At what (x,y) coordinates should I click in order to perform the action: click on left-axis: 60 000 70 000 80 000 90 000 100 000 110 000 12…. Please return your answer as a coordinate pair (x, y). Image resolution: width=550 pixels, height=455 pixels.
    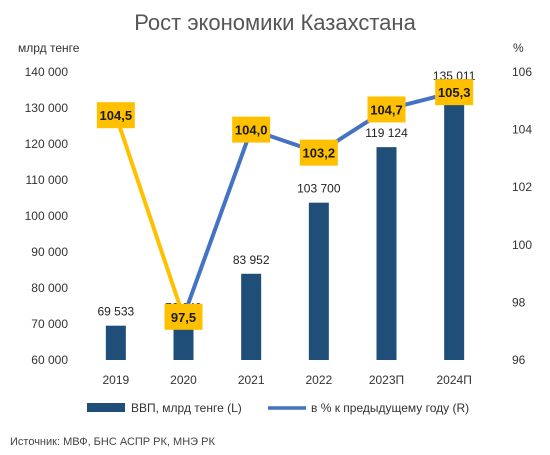
    Looking at the image, I should click on (47, 216).